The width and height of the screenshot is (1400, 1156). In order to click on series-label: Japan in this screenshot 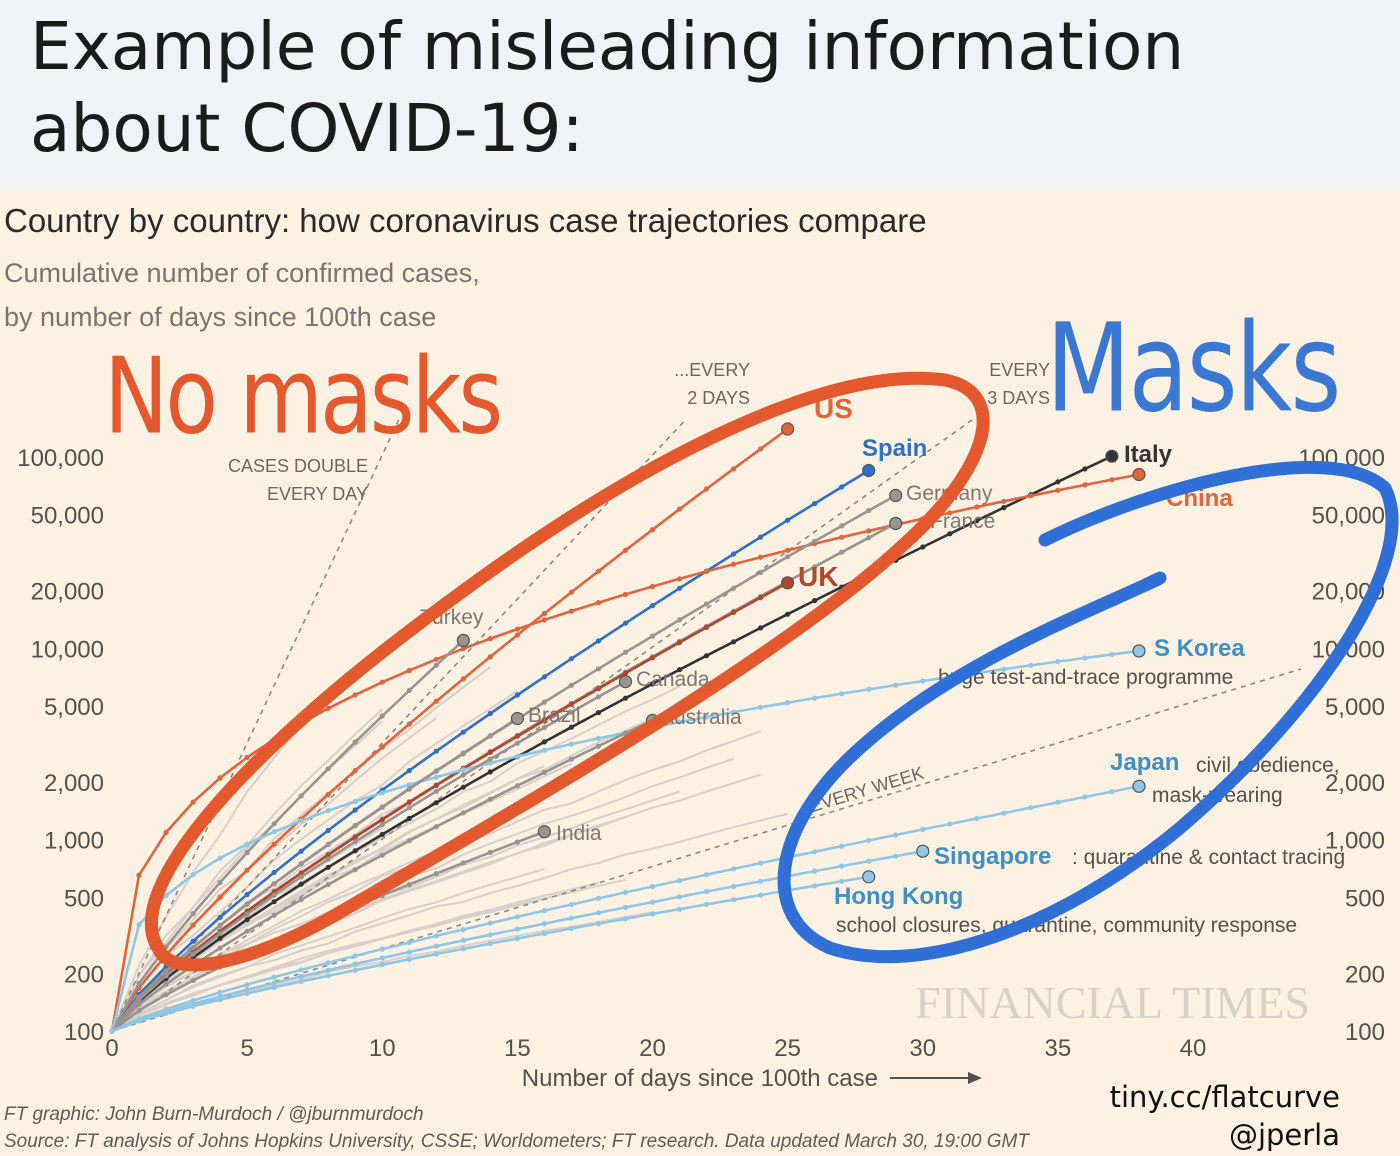, I will do `click(1144, 762)`.